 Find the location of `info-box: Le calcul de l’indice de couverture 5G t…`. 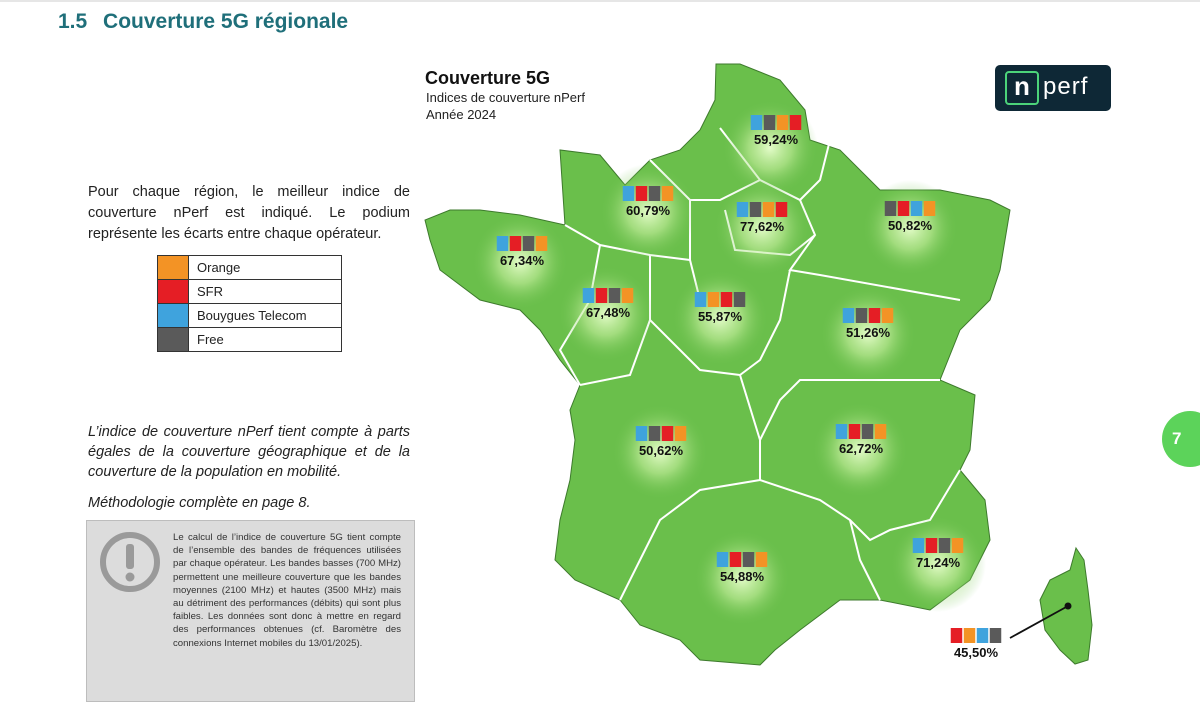

info-box: Le calcul de l’indice de couverture 5G t… is located at coordinates (250, 611).